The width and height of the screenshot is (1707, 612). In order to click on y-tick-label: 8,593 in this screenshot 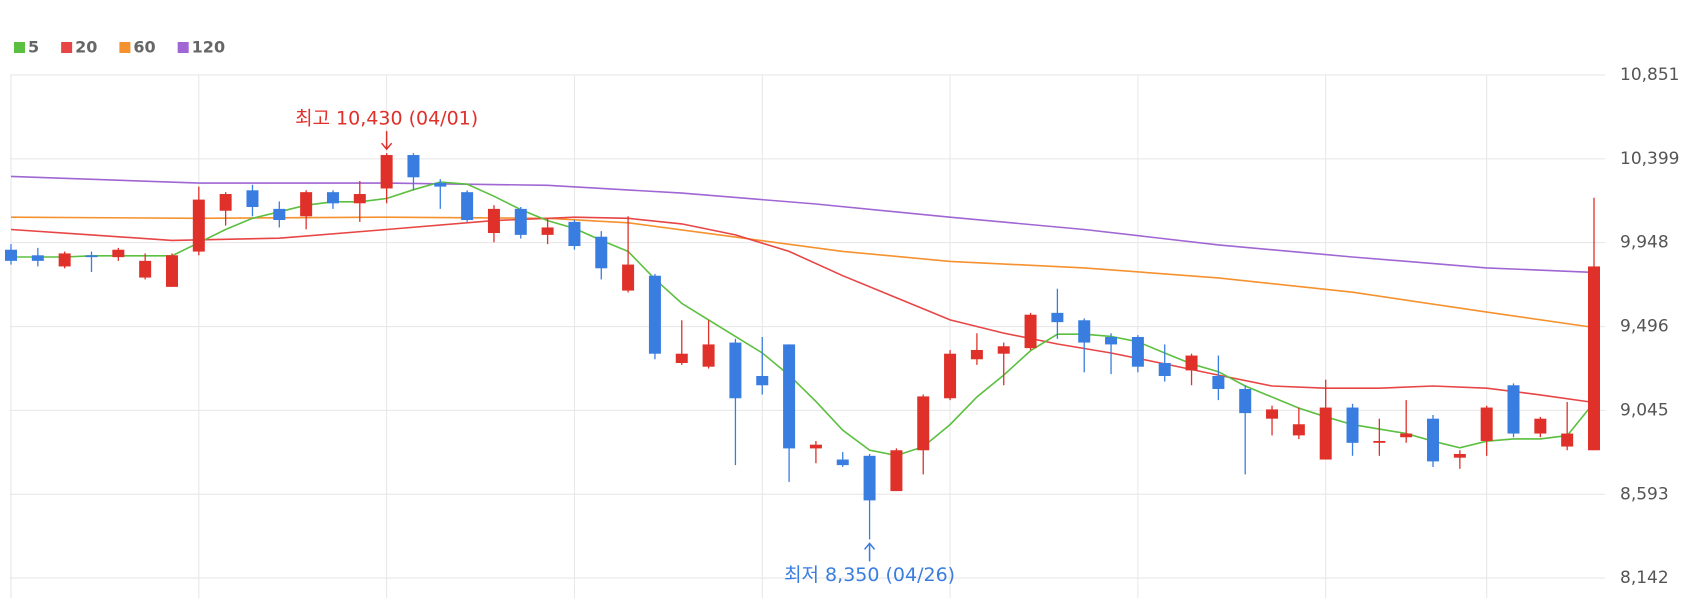, I will do `click(1644, 494)`.